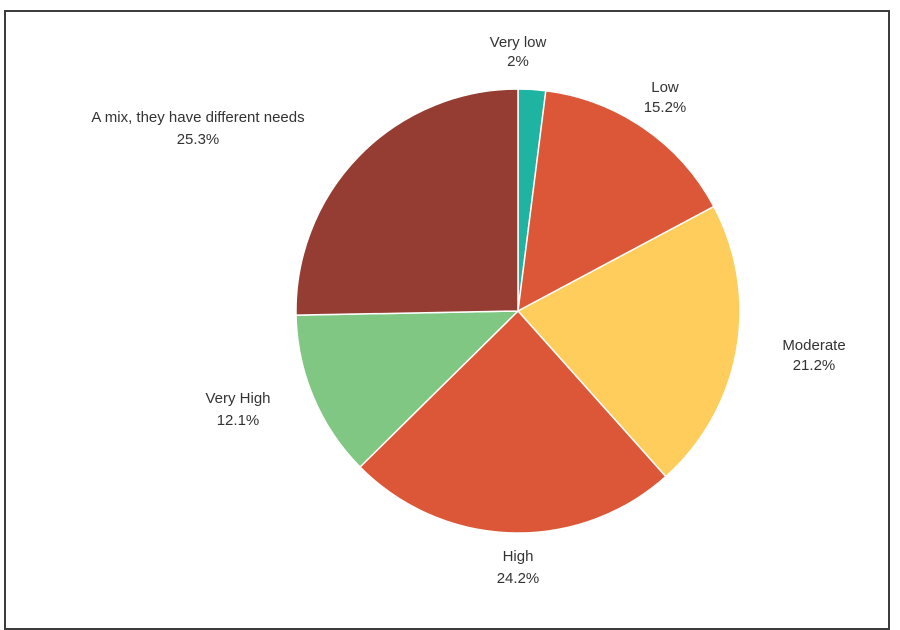  Describe the element at coordinates (197, 117) in the screenshot. I see `slice-label-mix: A mix, they have different needs` at that location.